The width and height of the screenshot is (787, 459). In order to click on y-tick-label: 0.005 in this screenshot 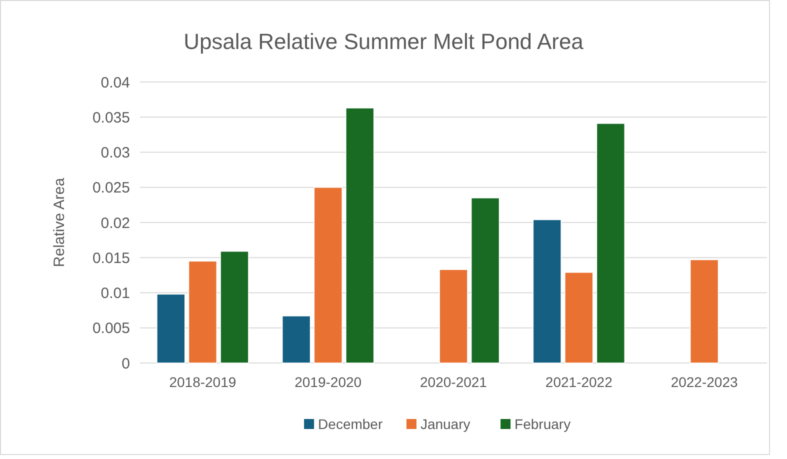, I will do `click(111, 329)`.